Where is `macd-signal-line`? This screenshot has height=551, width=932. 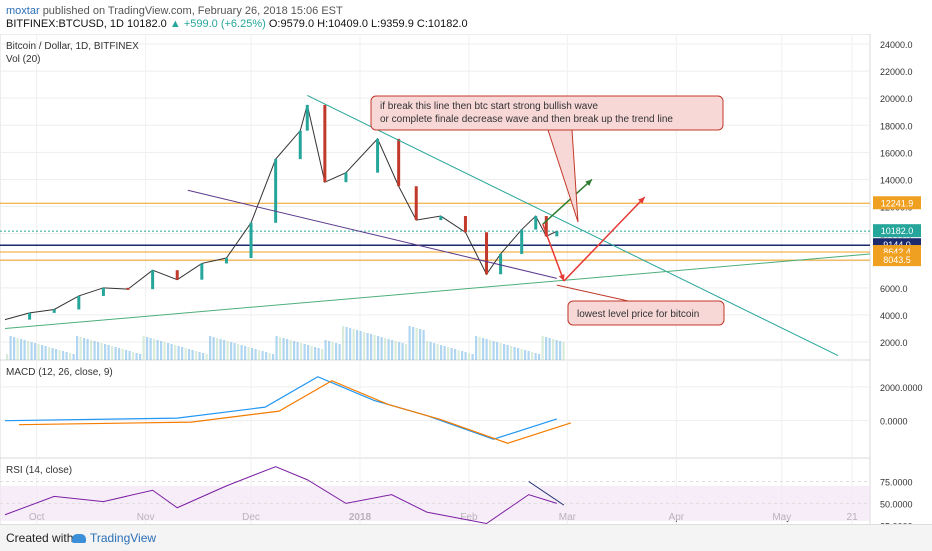
macd-signal-line is located at coordinates (295, 412).